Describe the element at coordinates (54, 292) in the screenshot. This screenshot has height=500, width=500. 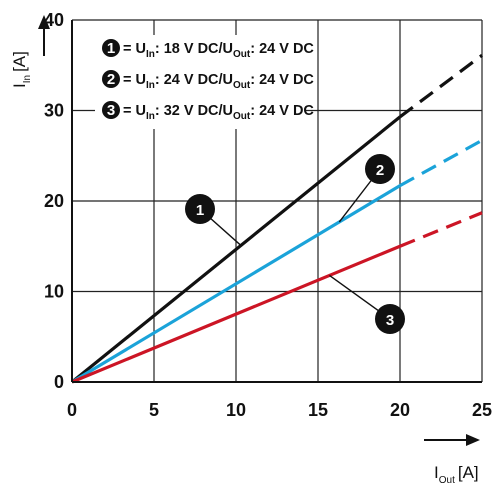
I see `y-tick-label-1: 10` at that location.